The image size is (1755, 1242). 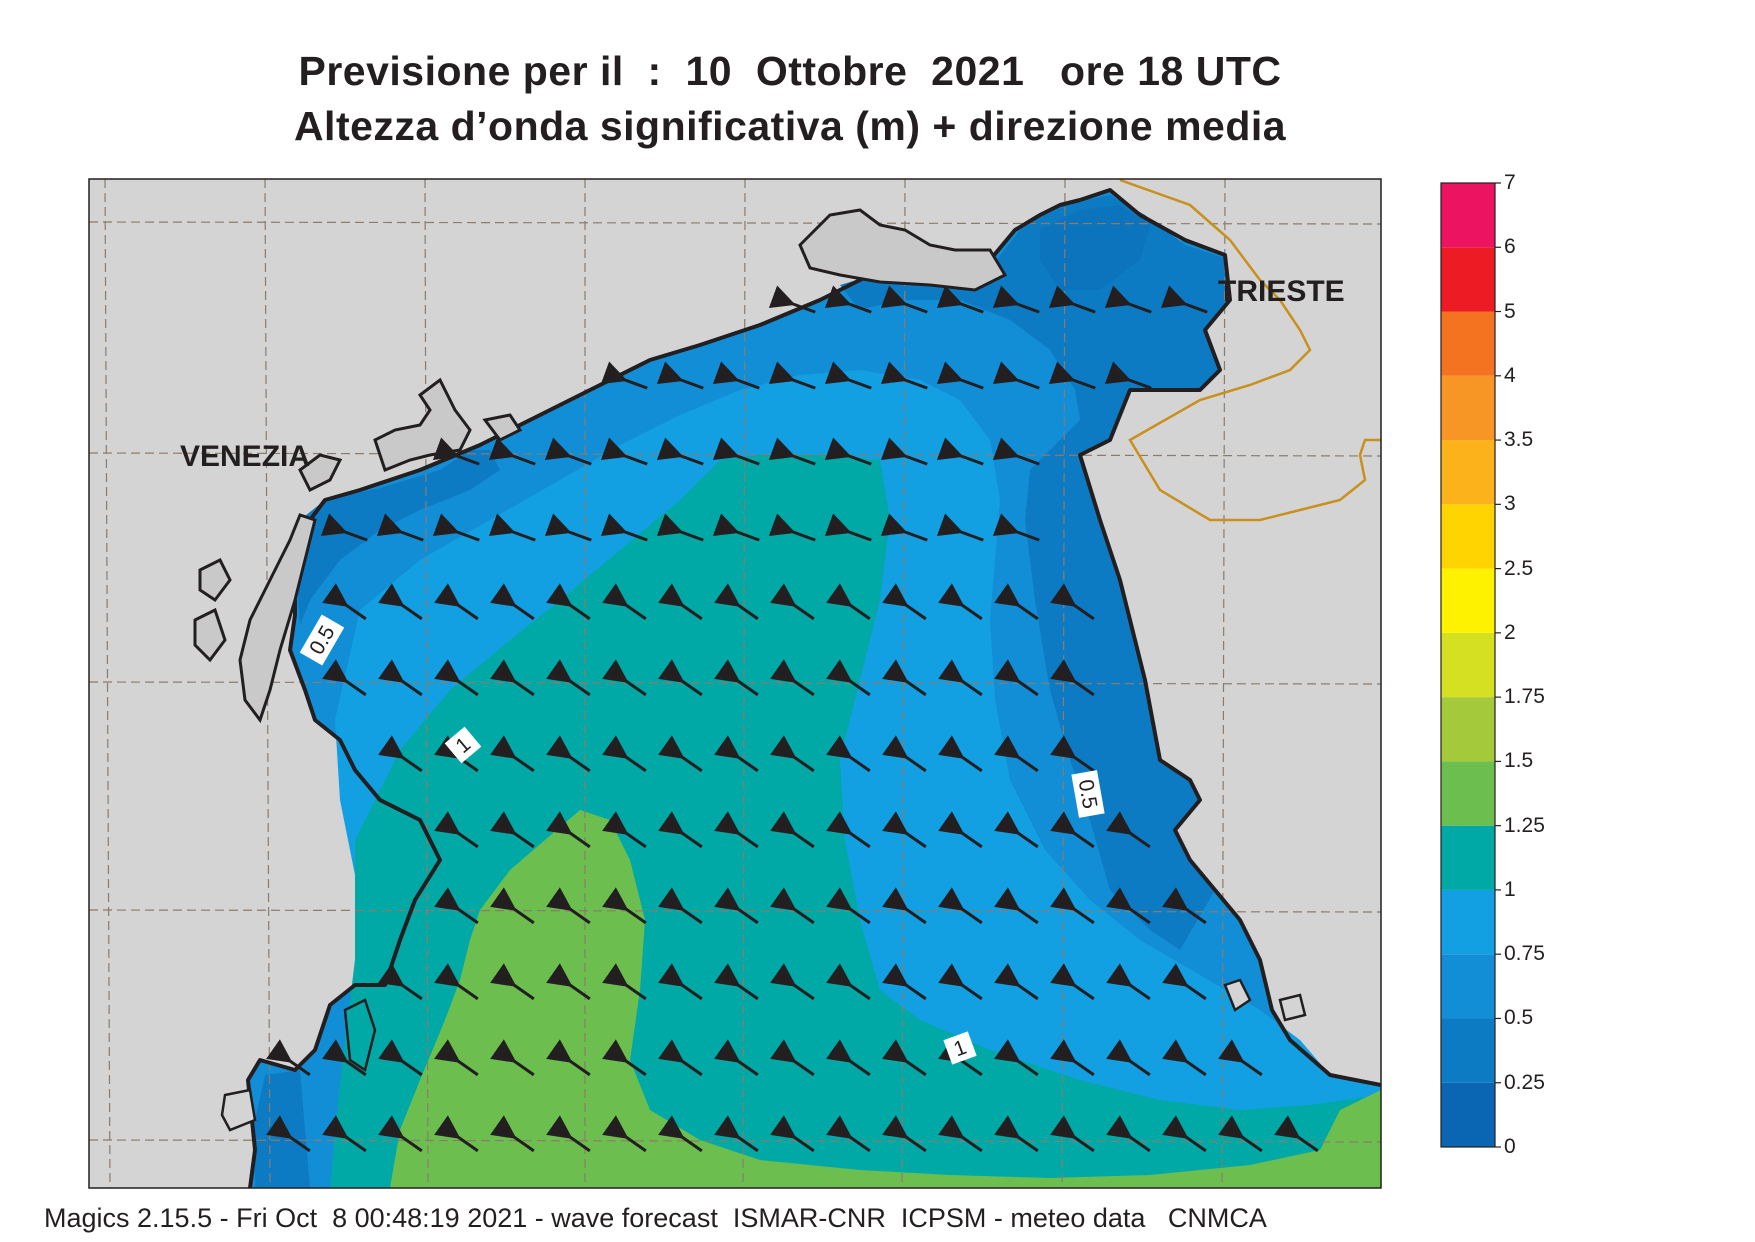 What do you see at coordinates (1468, 665) in the screenshot?
I see `colorbar-frame` at bounding box center [1468, 665].